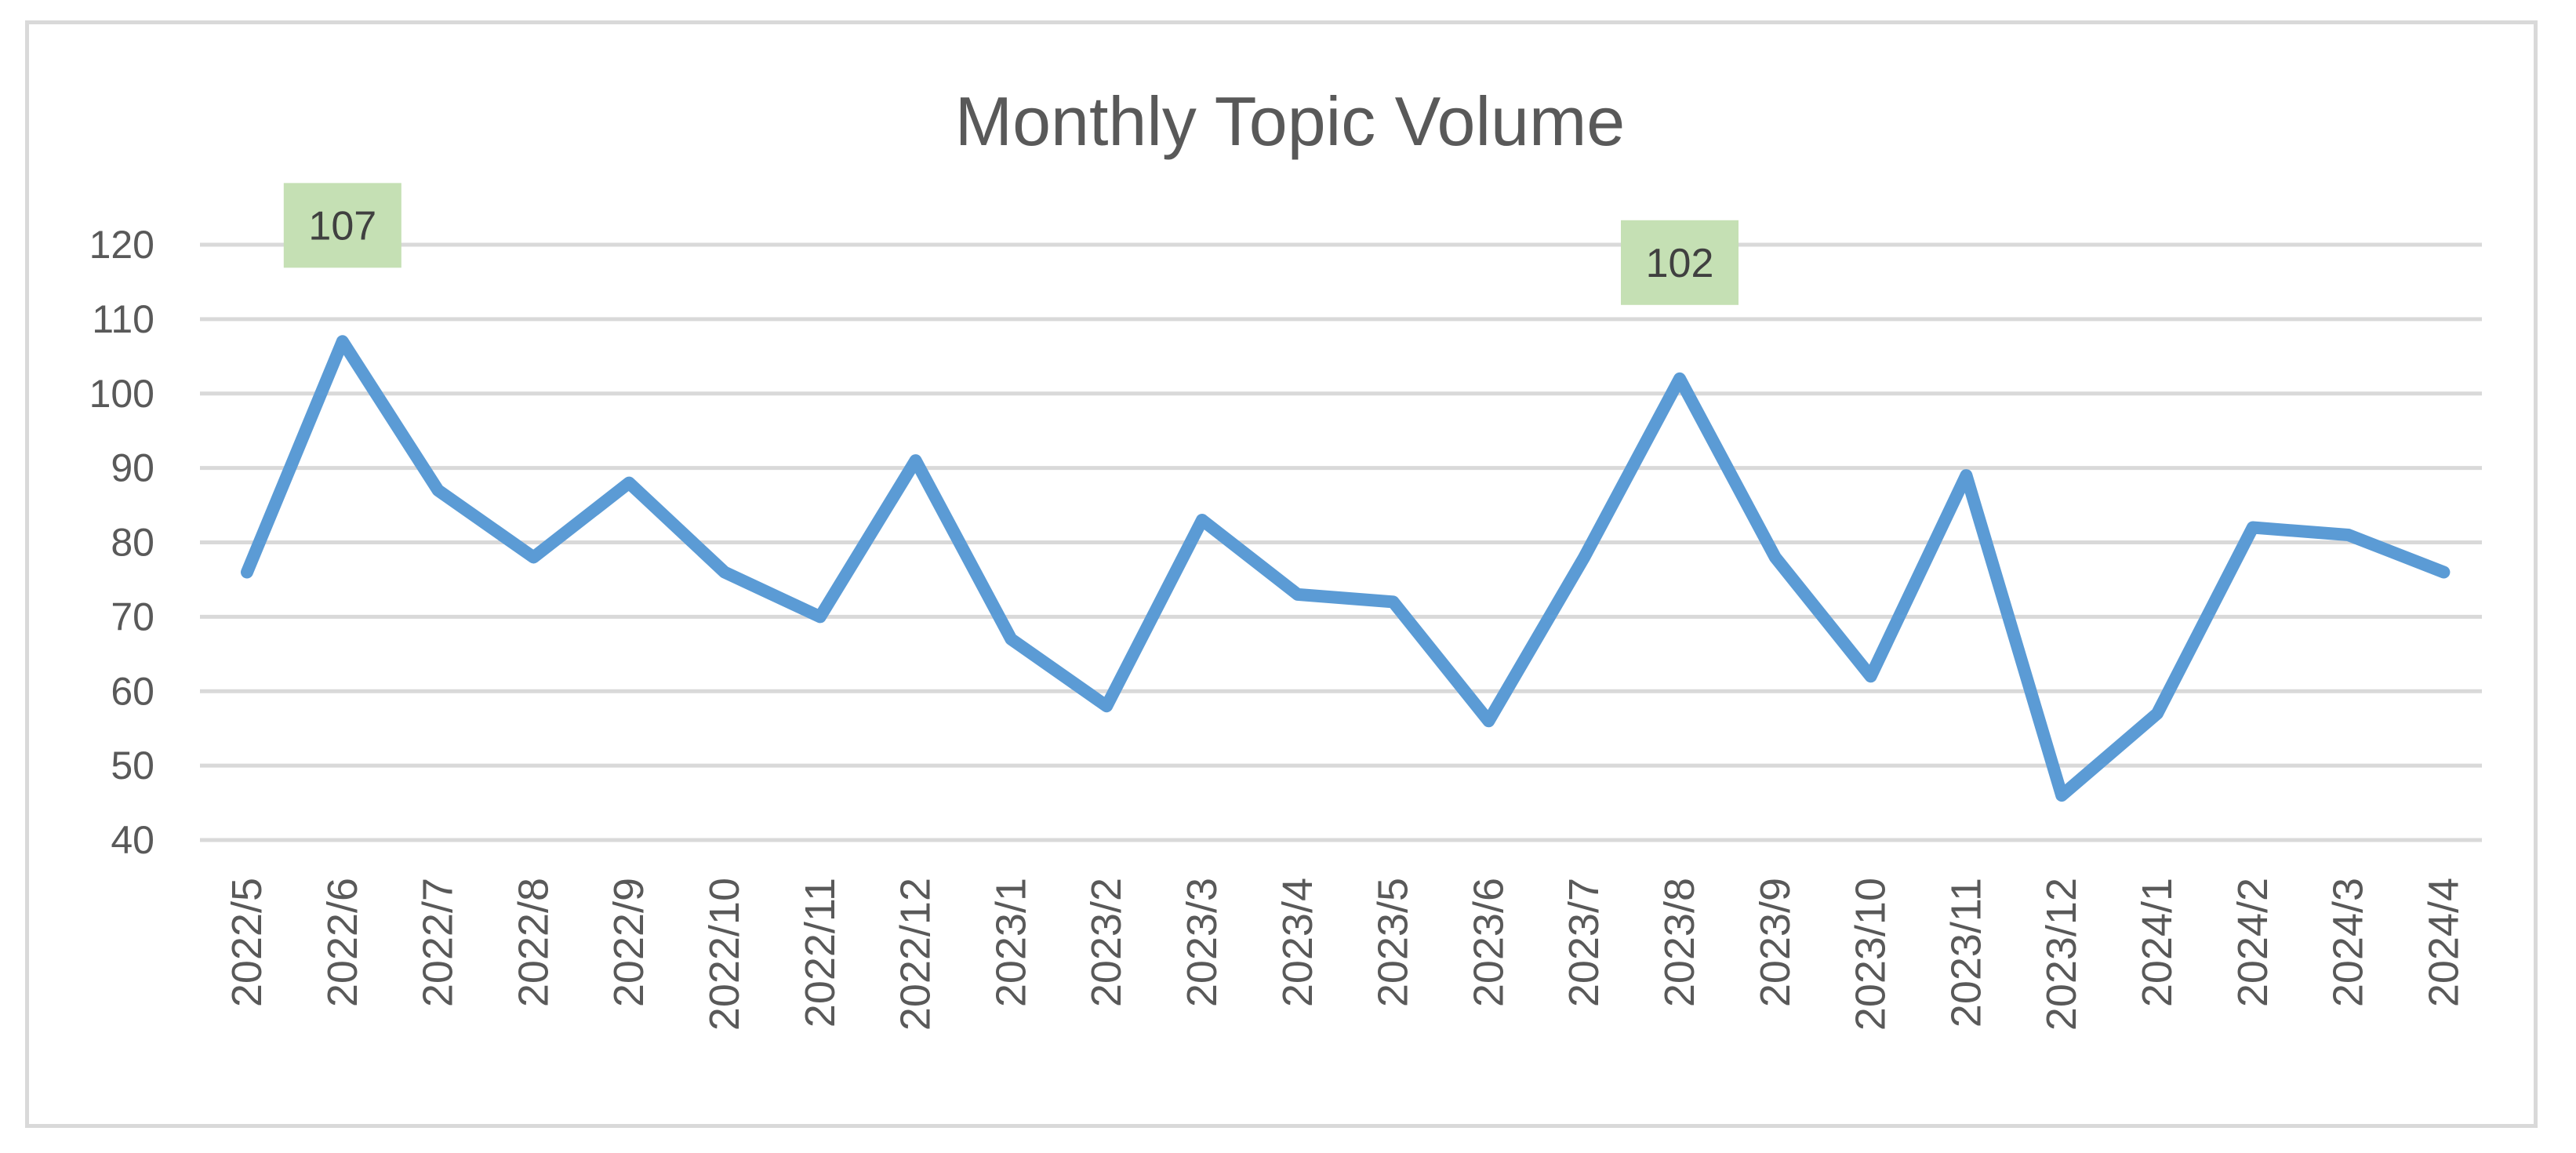 This screenshot has height=1153, width=2576. What do you see at coordinates (123, 319) in the screenshot?
I see `y-tick-label: 110` at bounding box center [123, 319].